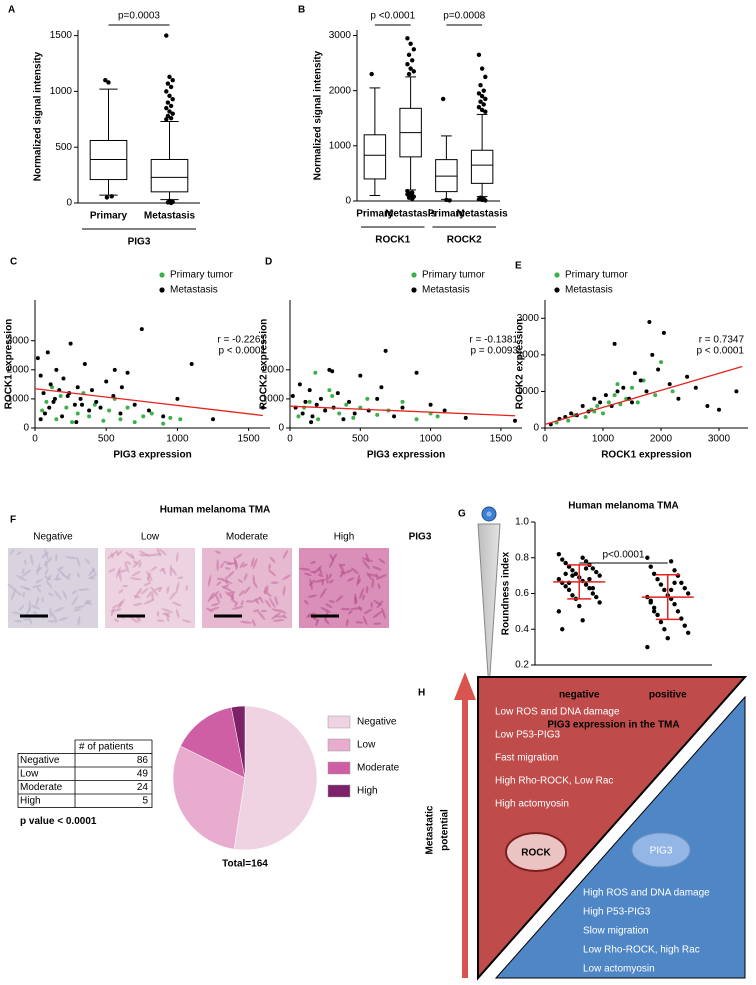 The image size is (756, 985). What do you see at coordinates (465, 686) in the screenshot?
I see `arrow-head` at bounding box center [465, 686].